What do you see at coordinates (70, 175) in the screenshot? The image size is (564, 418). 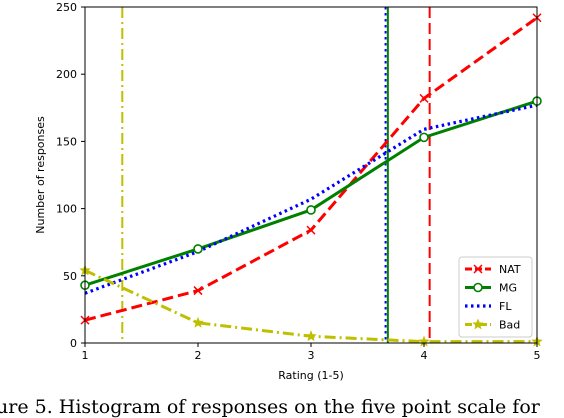 I see `y-axis: 0 50 100 150 200 250` at bounding box center [70, 175].